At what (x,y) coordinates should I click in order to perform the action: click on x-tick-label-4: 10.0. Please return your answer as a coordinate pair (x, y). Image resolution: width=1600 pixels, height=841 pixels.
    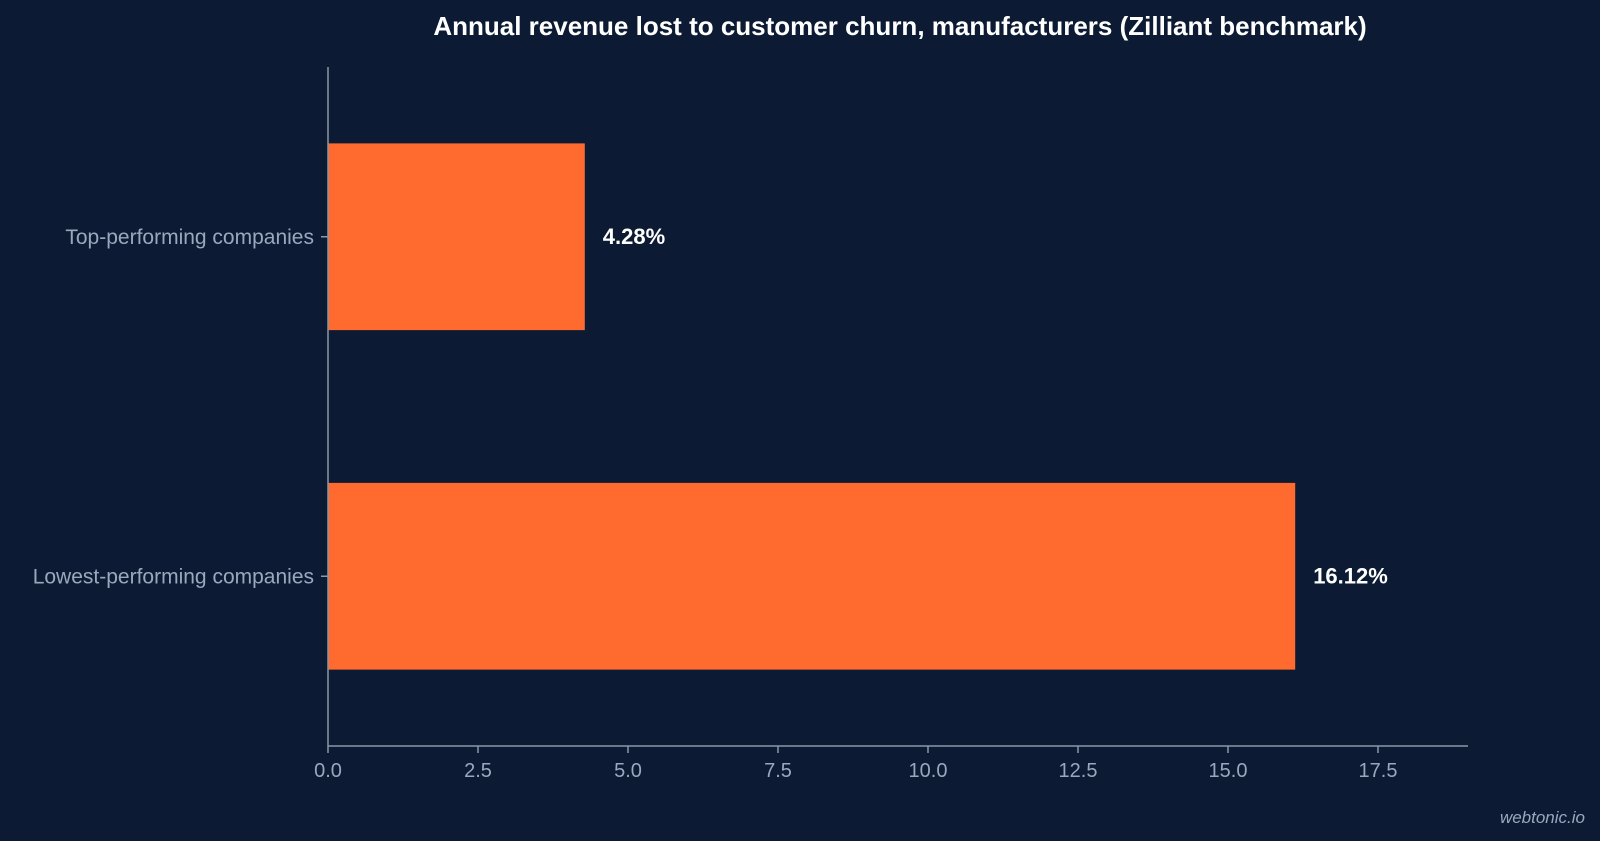
    Looking at the image, I should click on (928, 771).